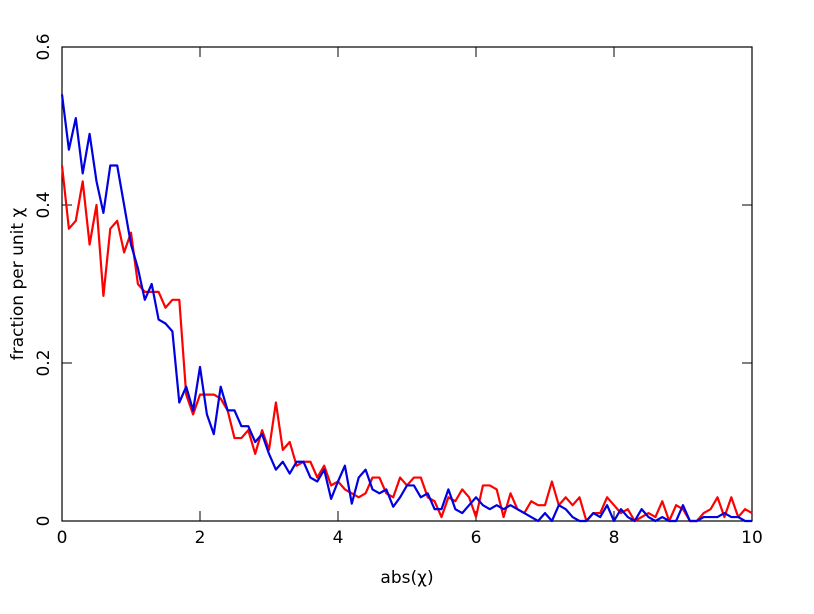  I want to click on y-tick-label: 0.4, so click(44, 204).